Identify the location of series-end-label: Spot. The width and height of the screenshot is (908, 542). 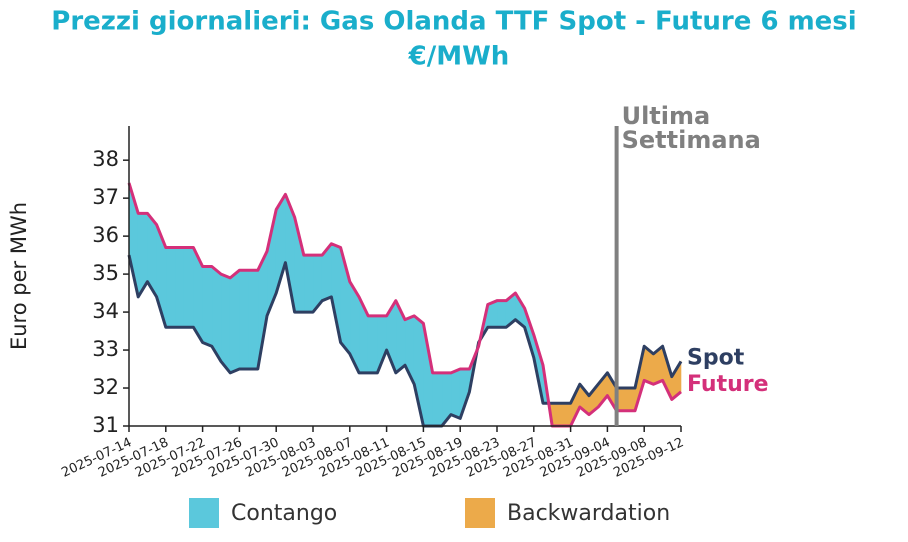
(716, 357).